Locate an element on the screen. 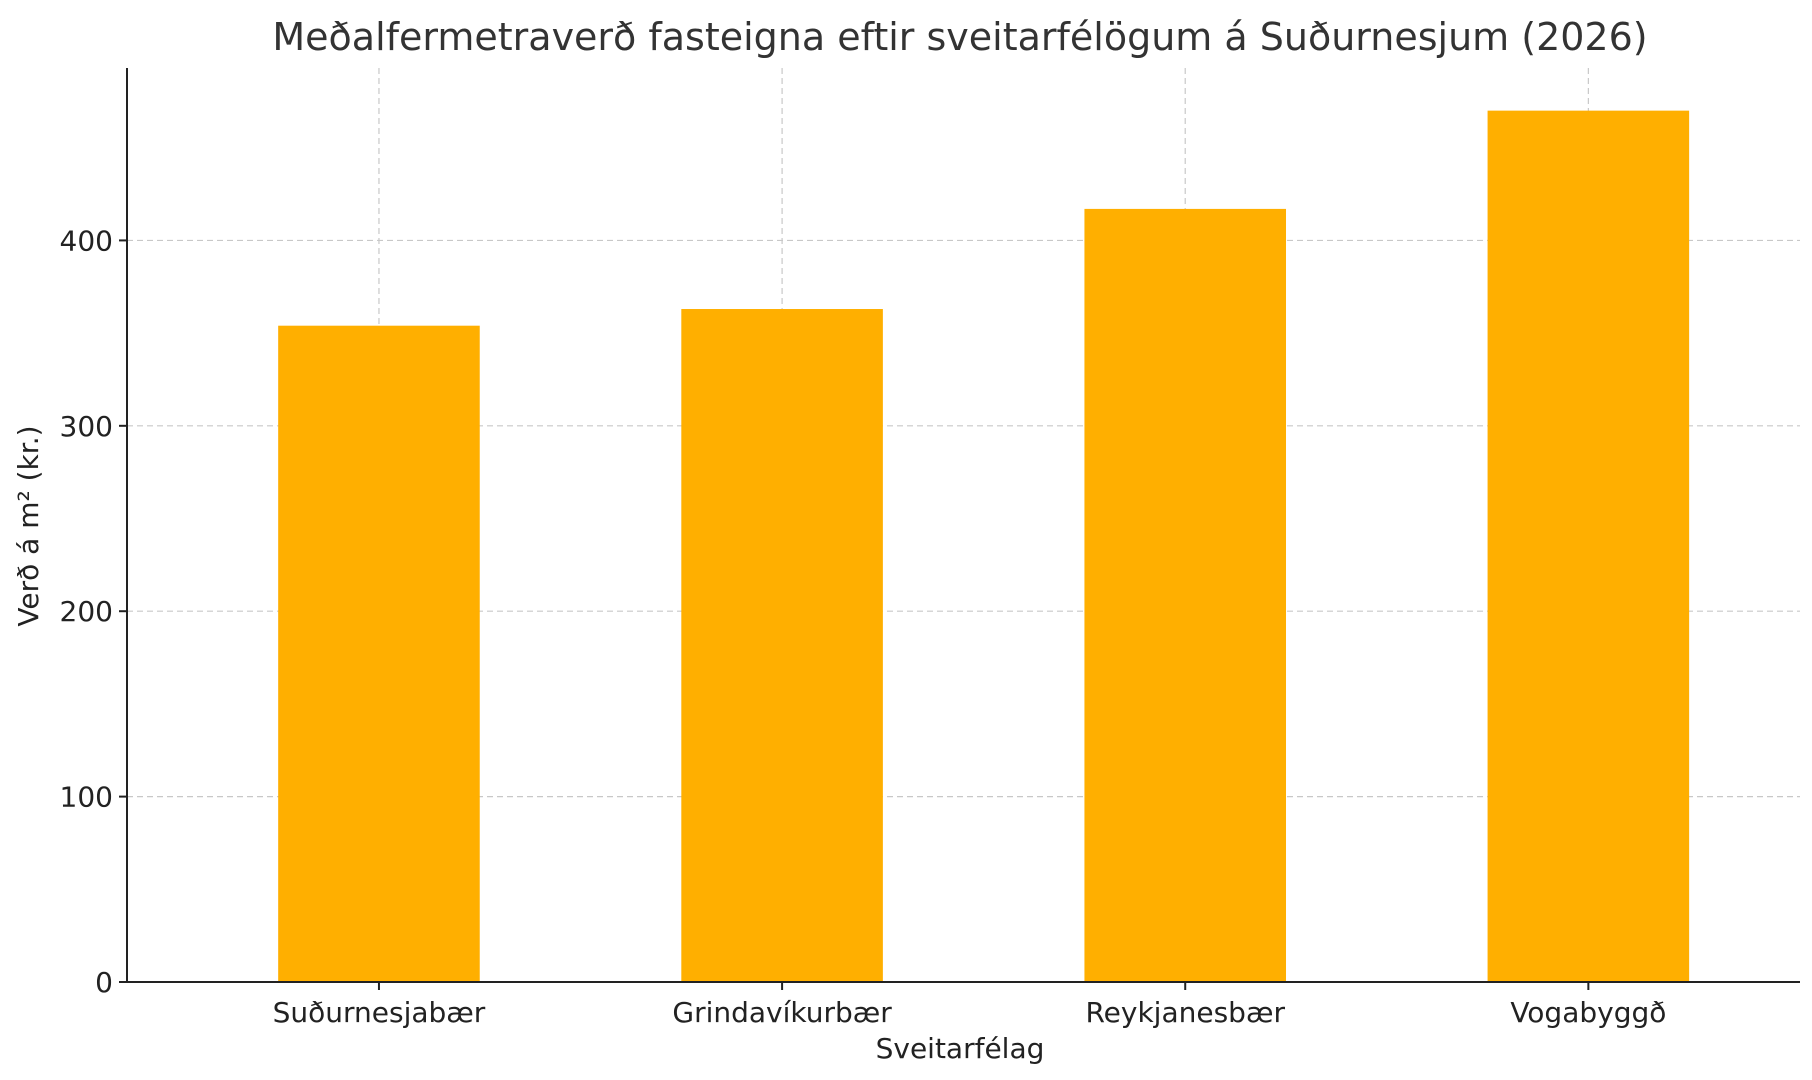 Image resolution: width=1812 pixels, height=1080 pixels. y-tick-label: 300 is located at coordinates (86, 426).